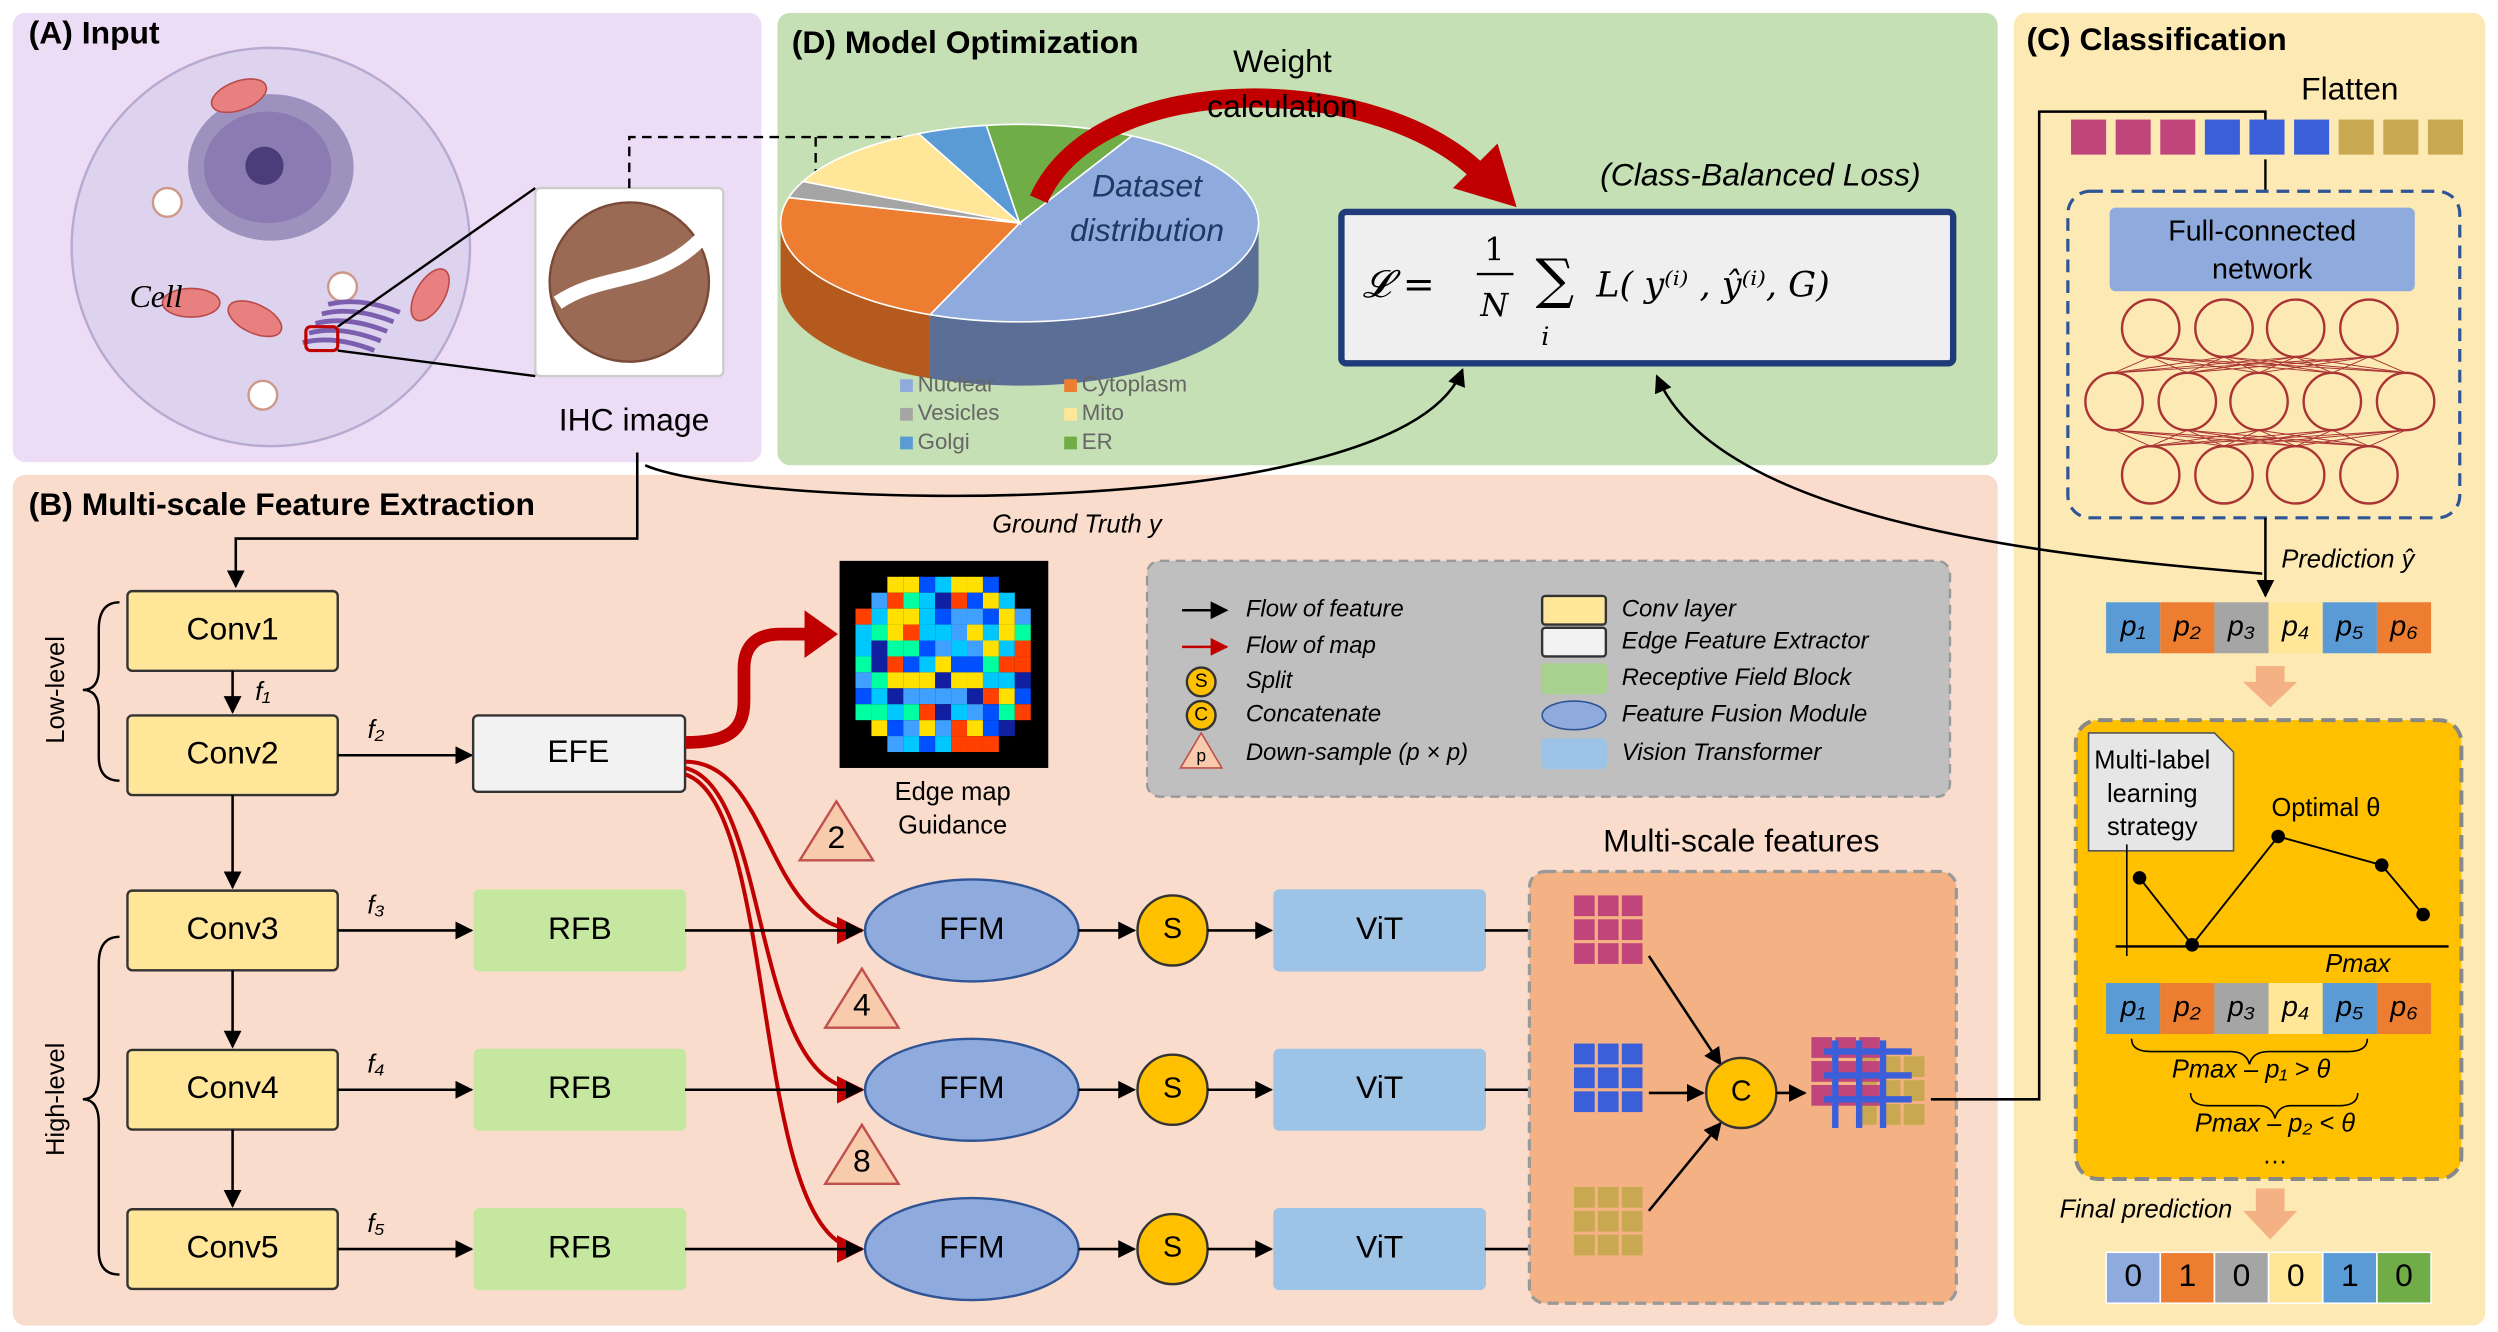 The image size is (2498, 1332). Describe the element at coordinates (959, 412) in the screenshot. I see `legend-label: Vesicles` at that location.